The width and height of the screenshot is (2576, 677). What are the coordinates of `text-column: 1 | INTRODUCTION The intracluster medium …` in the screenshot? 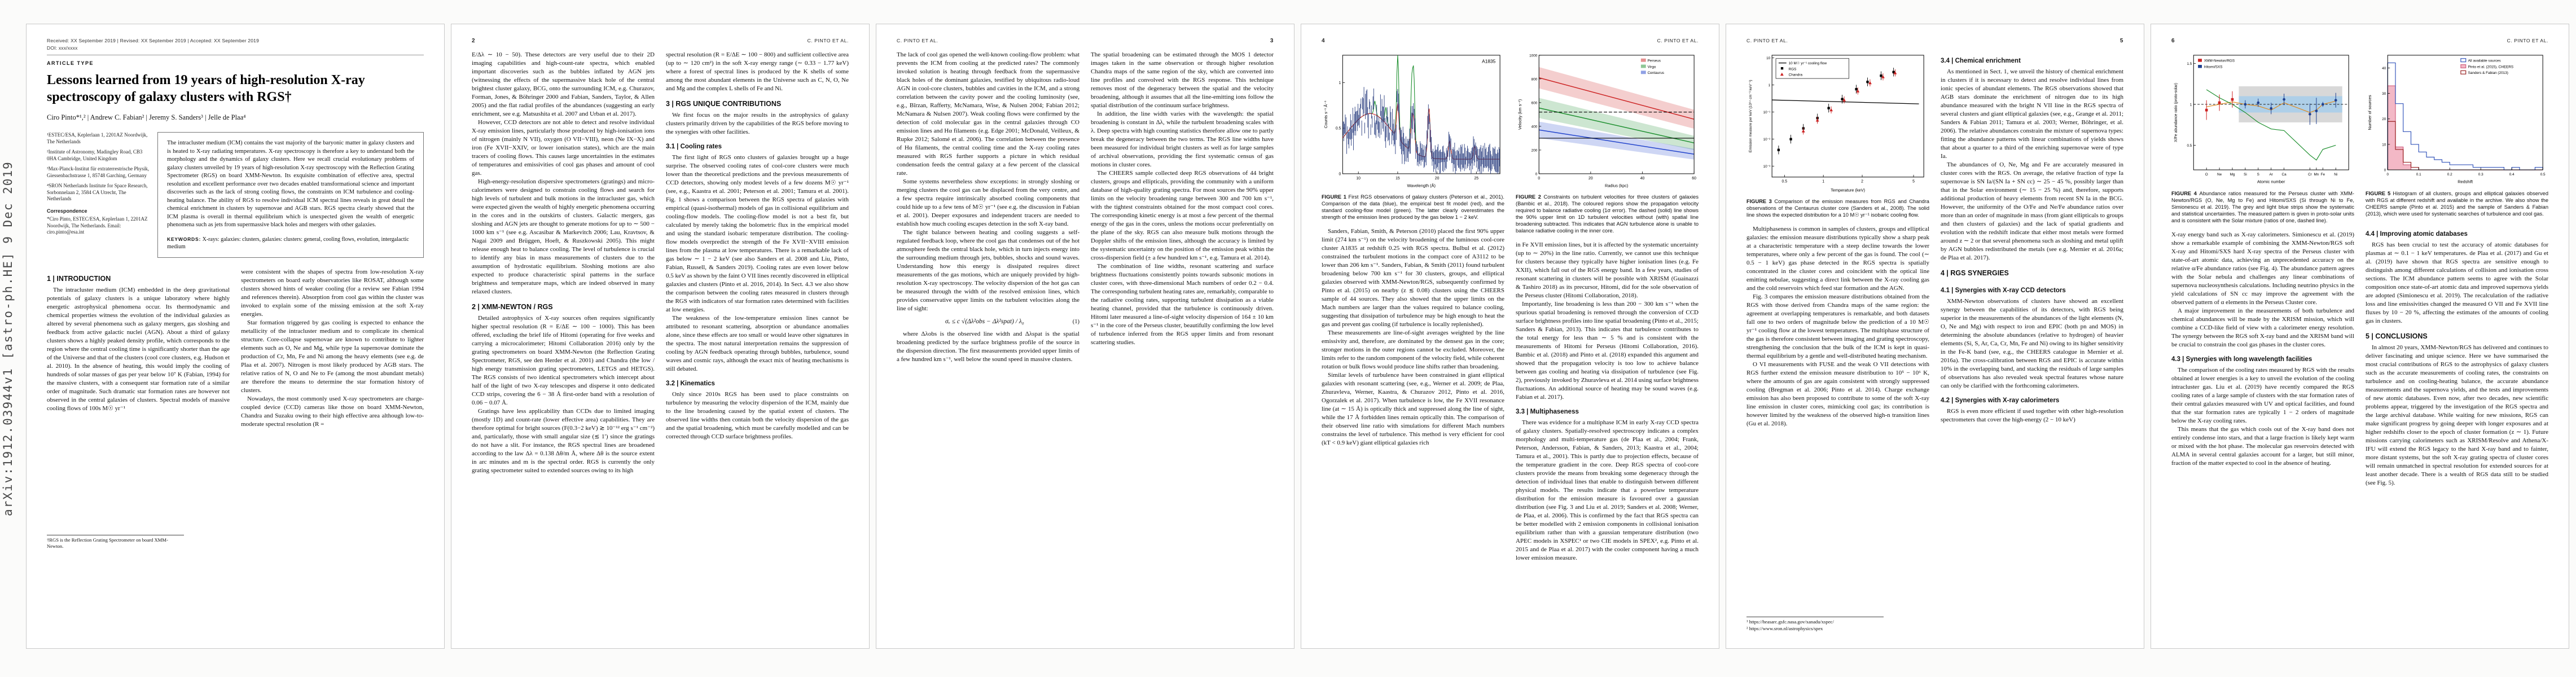 It's located at (138, 409).